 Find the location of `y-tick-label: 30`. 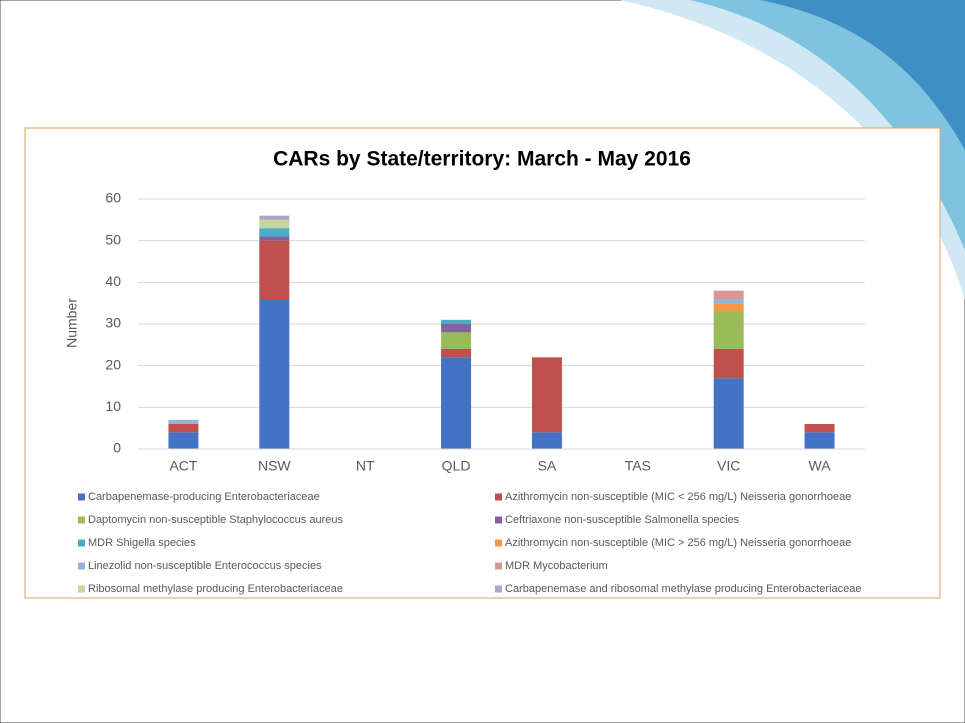

y-tick-label: 30 is located at coordinates (113, 323).